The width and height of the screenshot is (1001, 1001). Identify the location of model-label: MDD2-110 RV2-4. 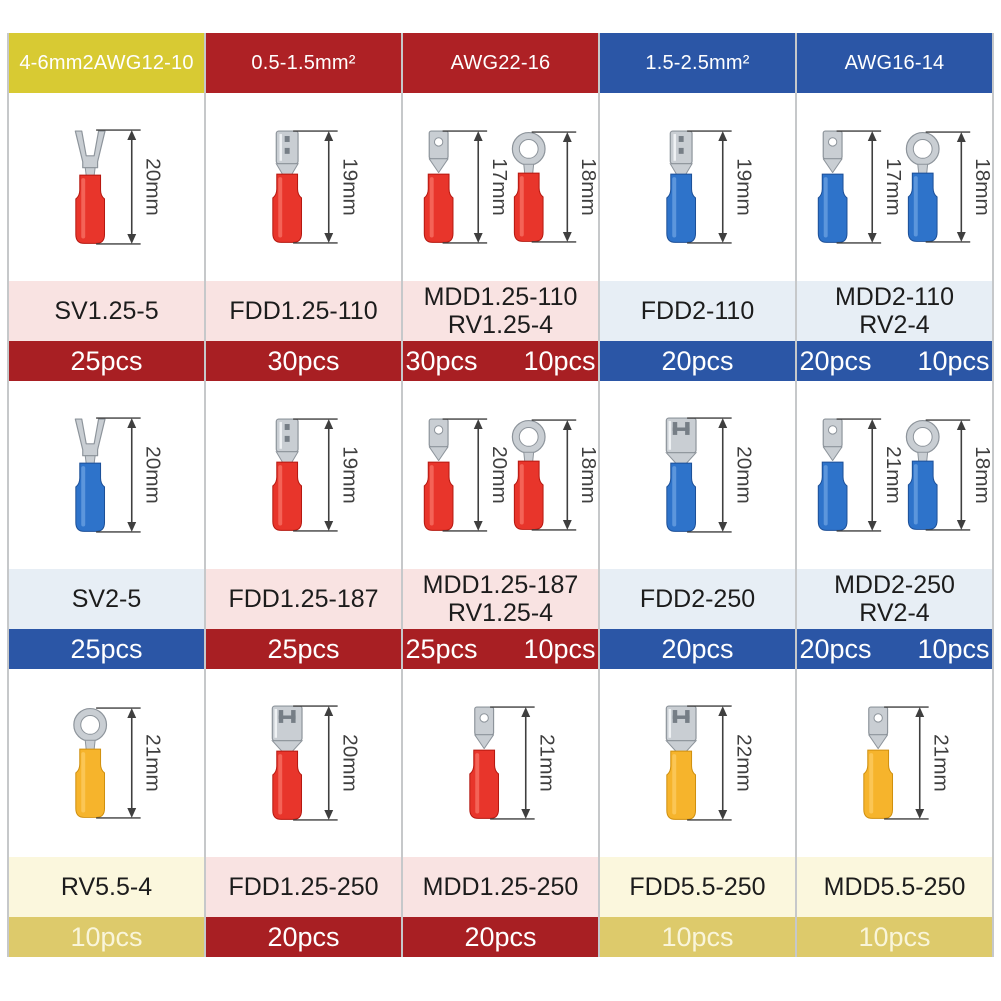
(894, 311).